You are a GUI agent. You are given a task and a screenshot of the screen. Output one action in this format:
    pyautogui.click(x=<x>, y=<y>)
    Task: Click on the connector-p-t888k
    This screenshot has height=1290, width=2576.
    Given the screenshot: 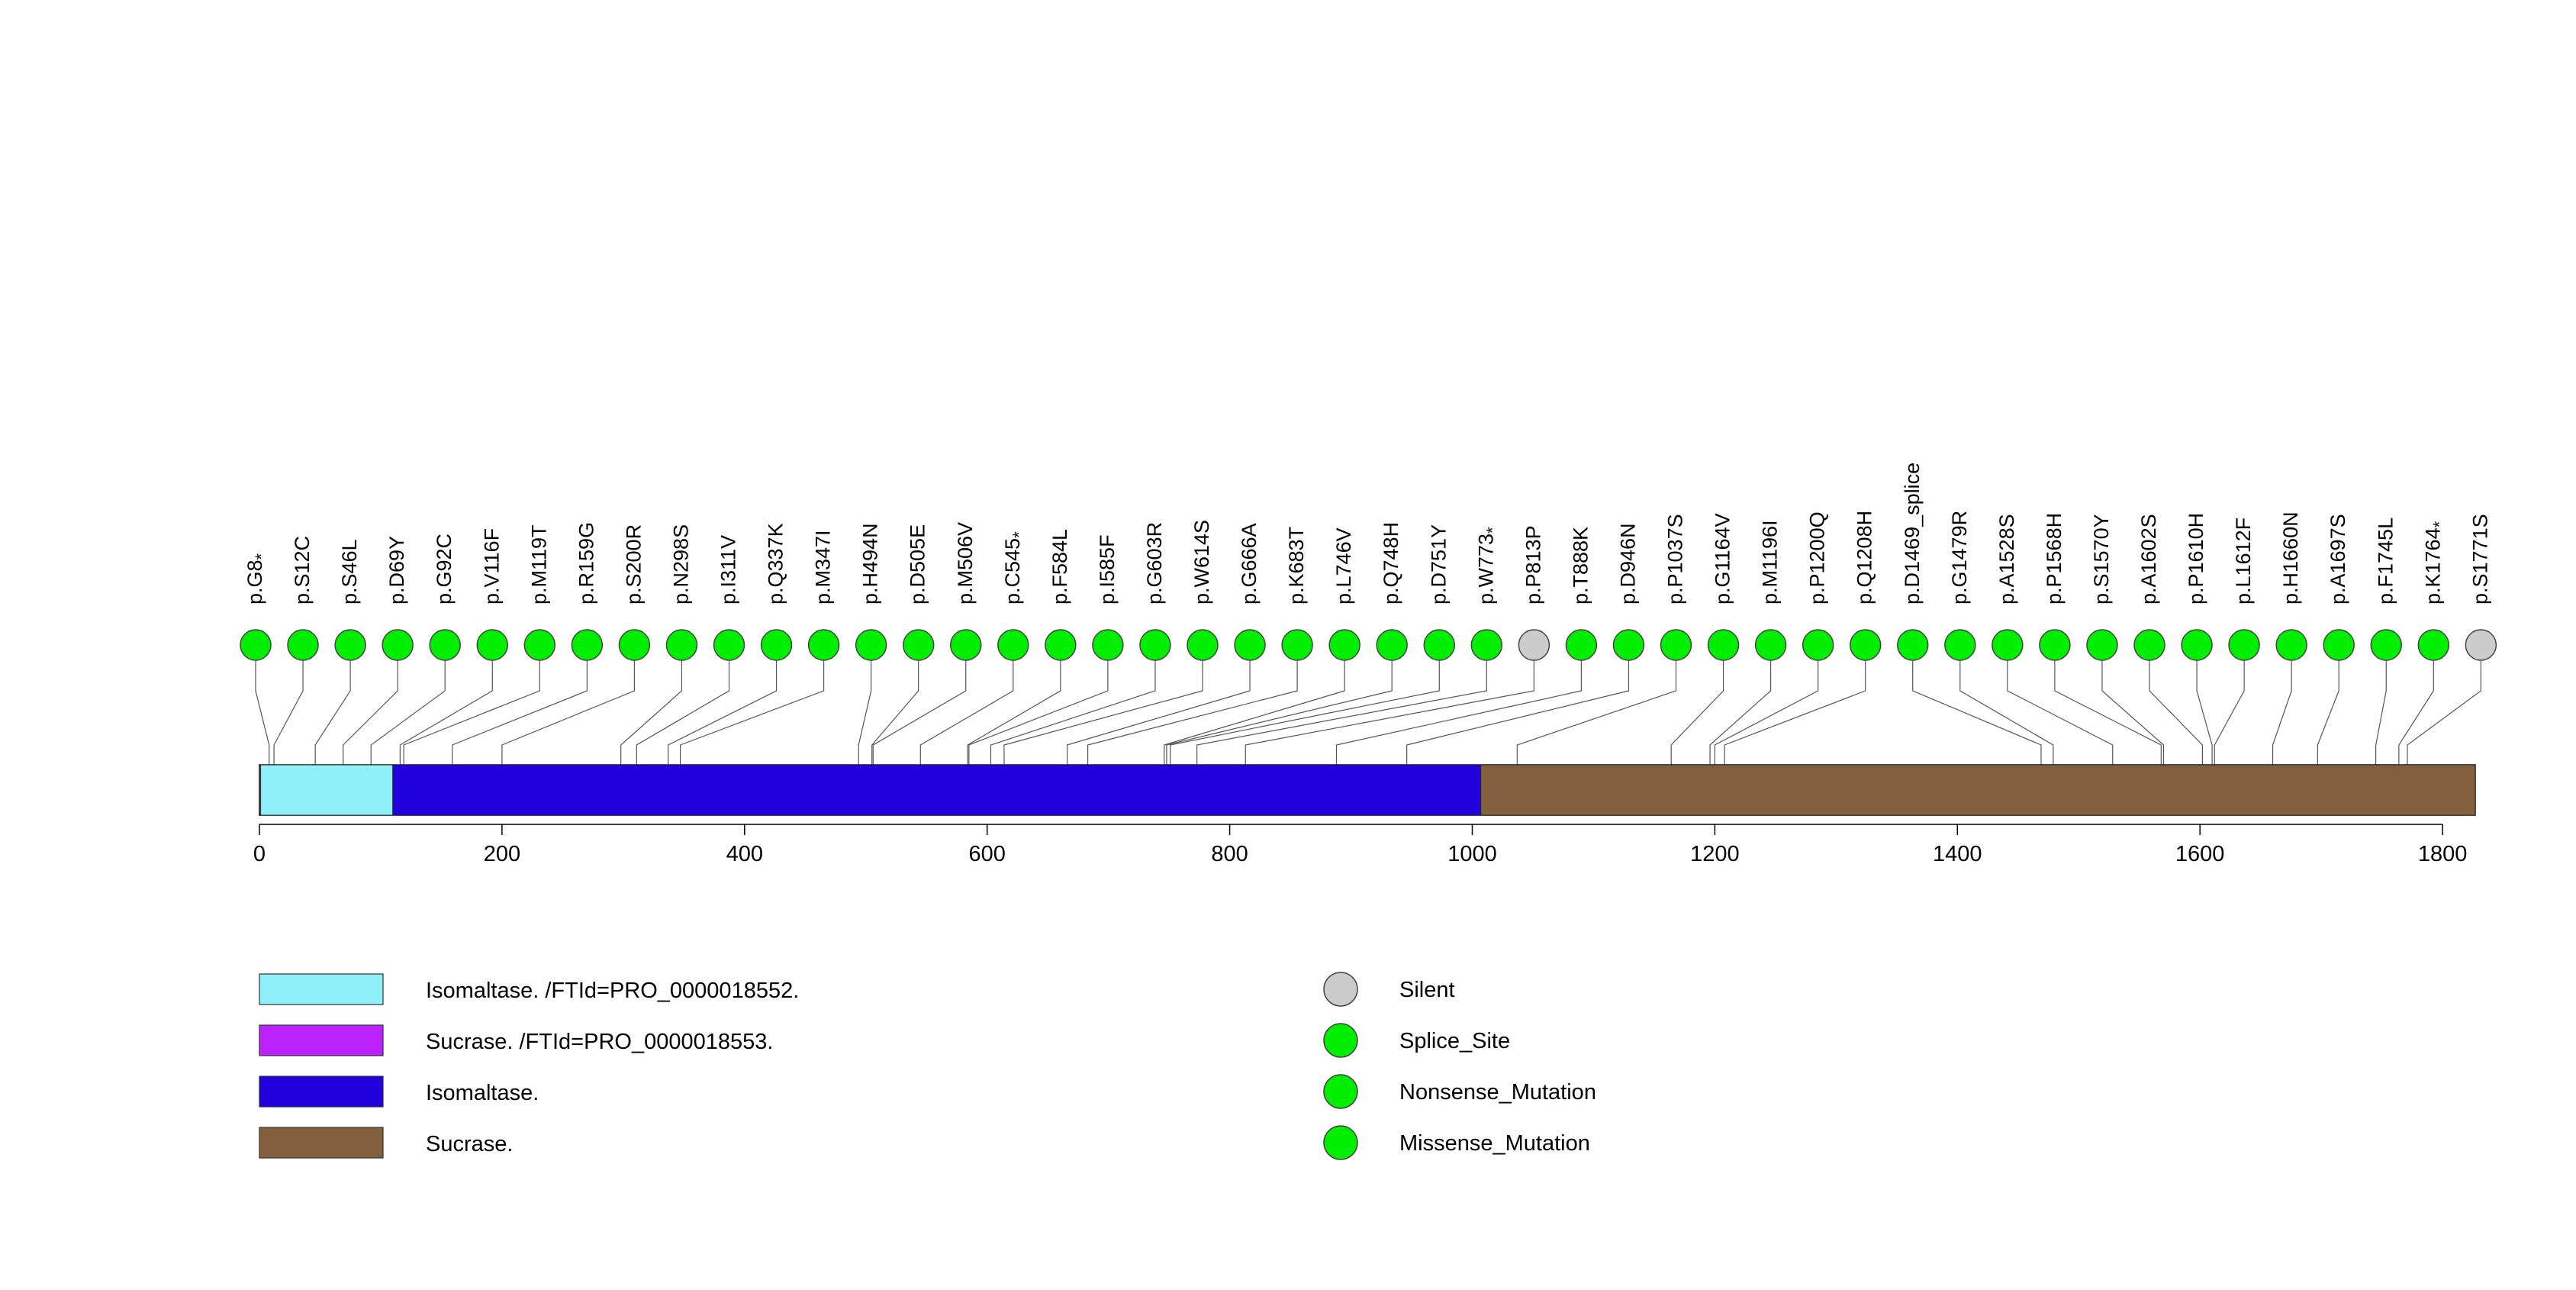 What is the action you would take?
    pyautogui.click(x=1458, y=713)
    